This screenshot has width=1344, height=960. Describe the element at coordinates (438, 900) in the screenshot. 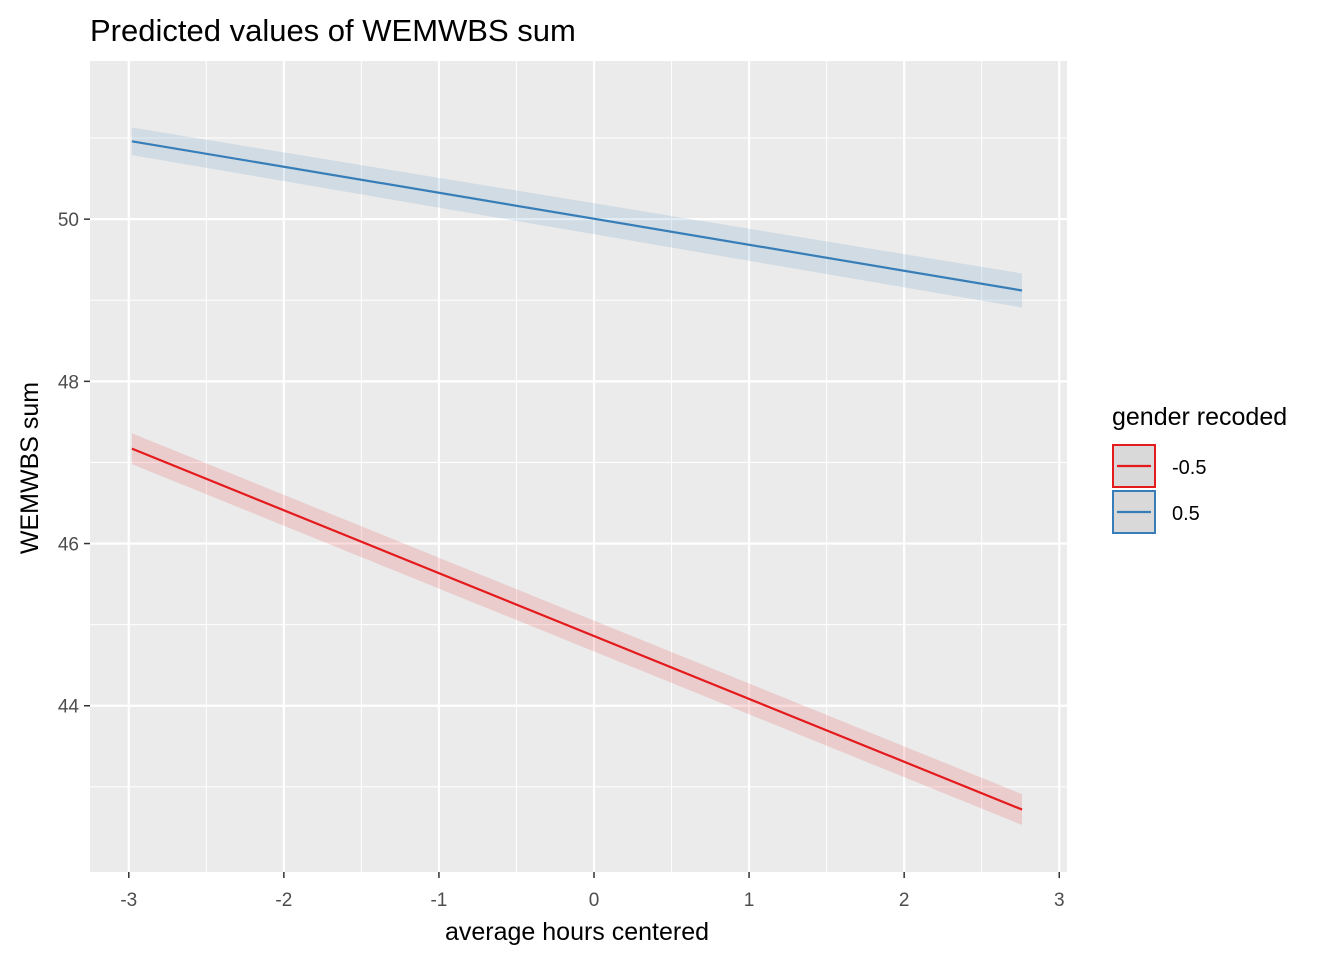

I see `x-tick-label: -1` at that location.